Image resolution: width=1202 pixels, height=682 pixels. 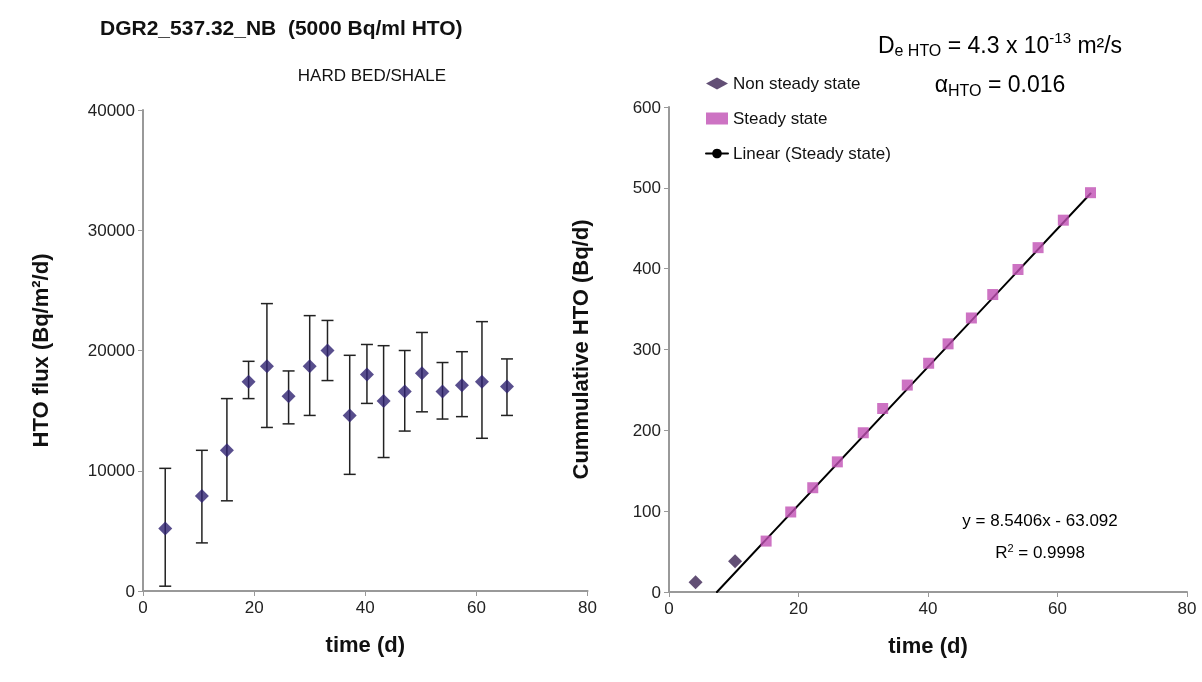 What do you see at coordinates (812, 153) in the screenshot?
I see `legend-label: Linear (Steady state)` at bounding box center [812, 153].